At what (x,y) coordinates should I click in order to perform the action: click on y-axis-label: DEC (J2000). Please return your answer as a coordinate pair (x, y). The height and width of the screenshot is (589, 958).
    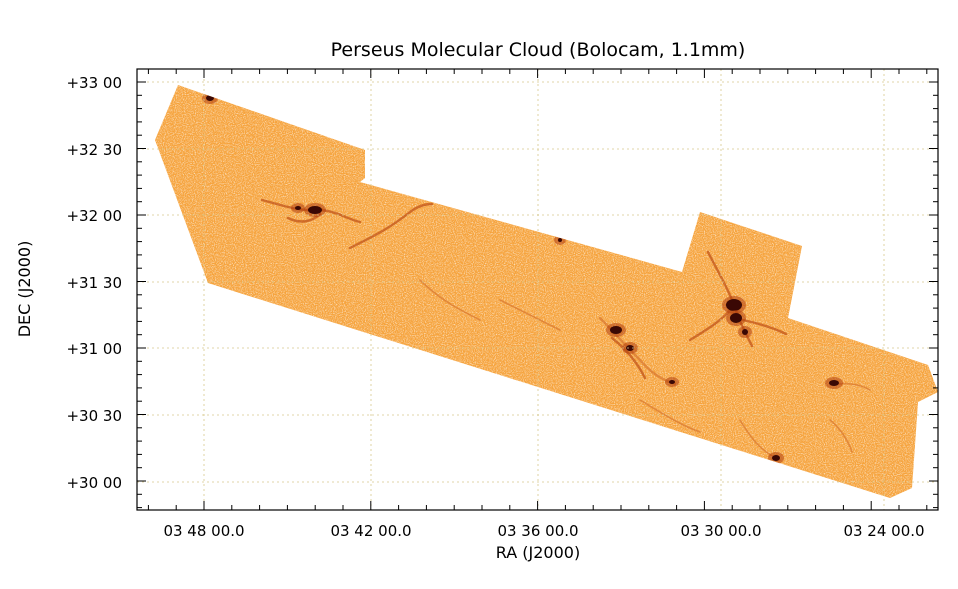
    Looking at the image, I should click on (24, 289).